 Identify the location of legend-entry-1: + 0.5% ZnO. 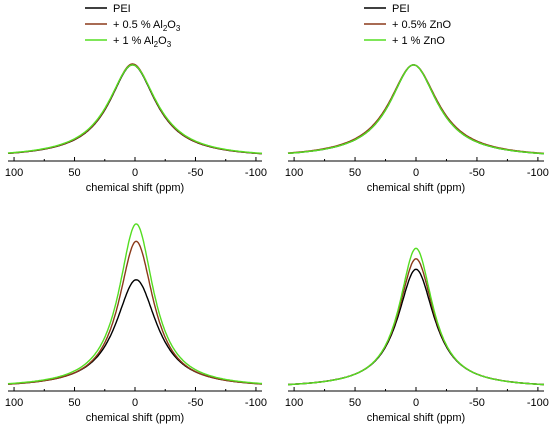
(421, 25).